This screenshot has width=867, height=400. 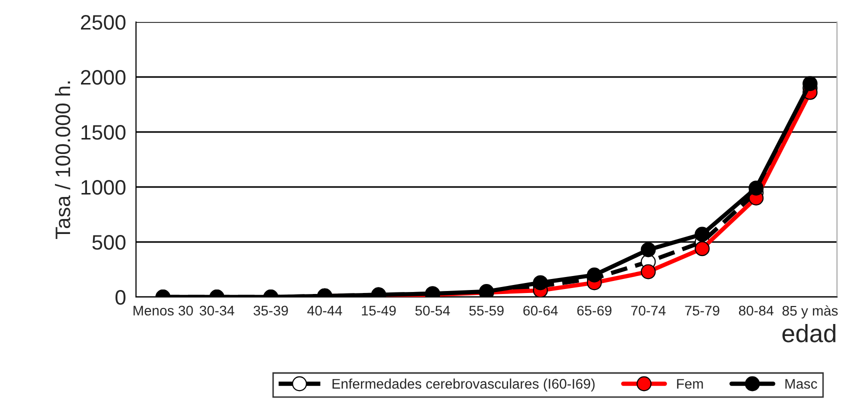 I want to click on y-axis-title: Tasa / 100.000 h., so click(x=62, y=160).